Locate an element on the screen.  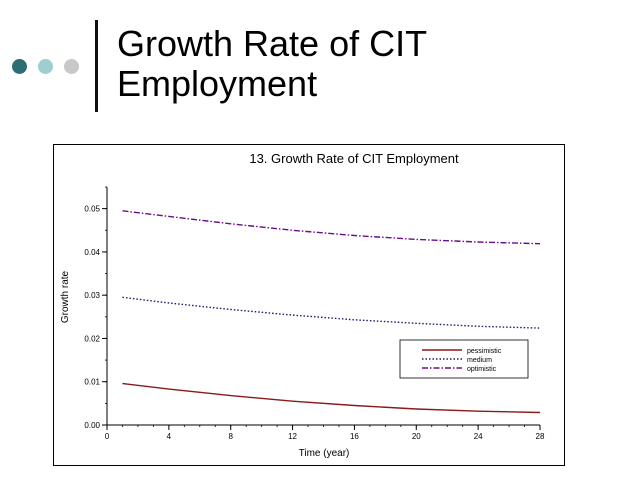
chart-title: 13. Growth Rate of CIT Employment is located at coordinates (354, 158).